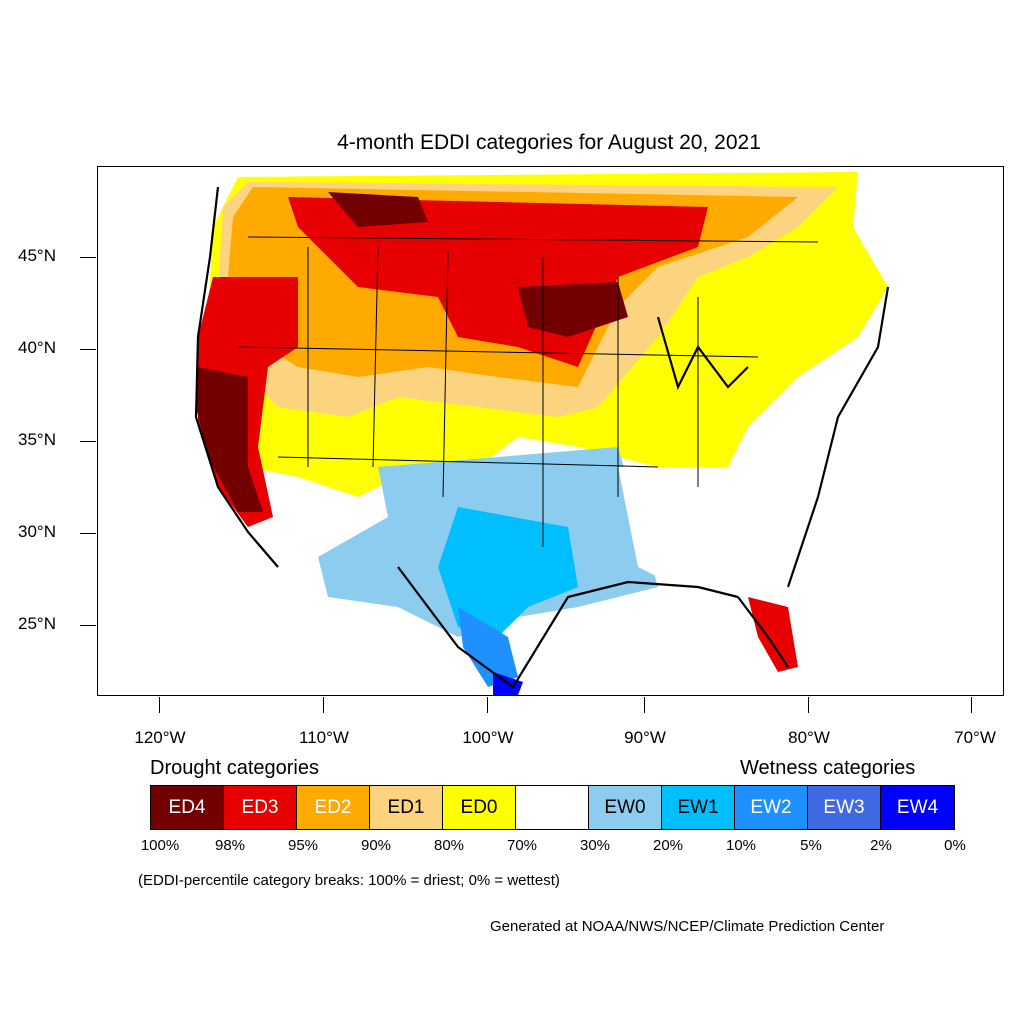  What do you see at coordinates (229, 439) in the screenshot?
I see `region-ed4-west` at bounding box center [229, 439].